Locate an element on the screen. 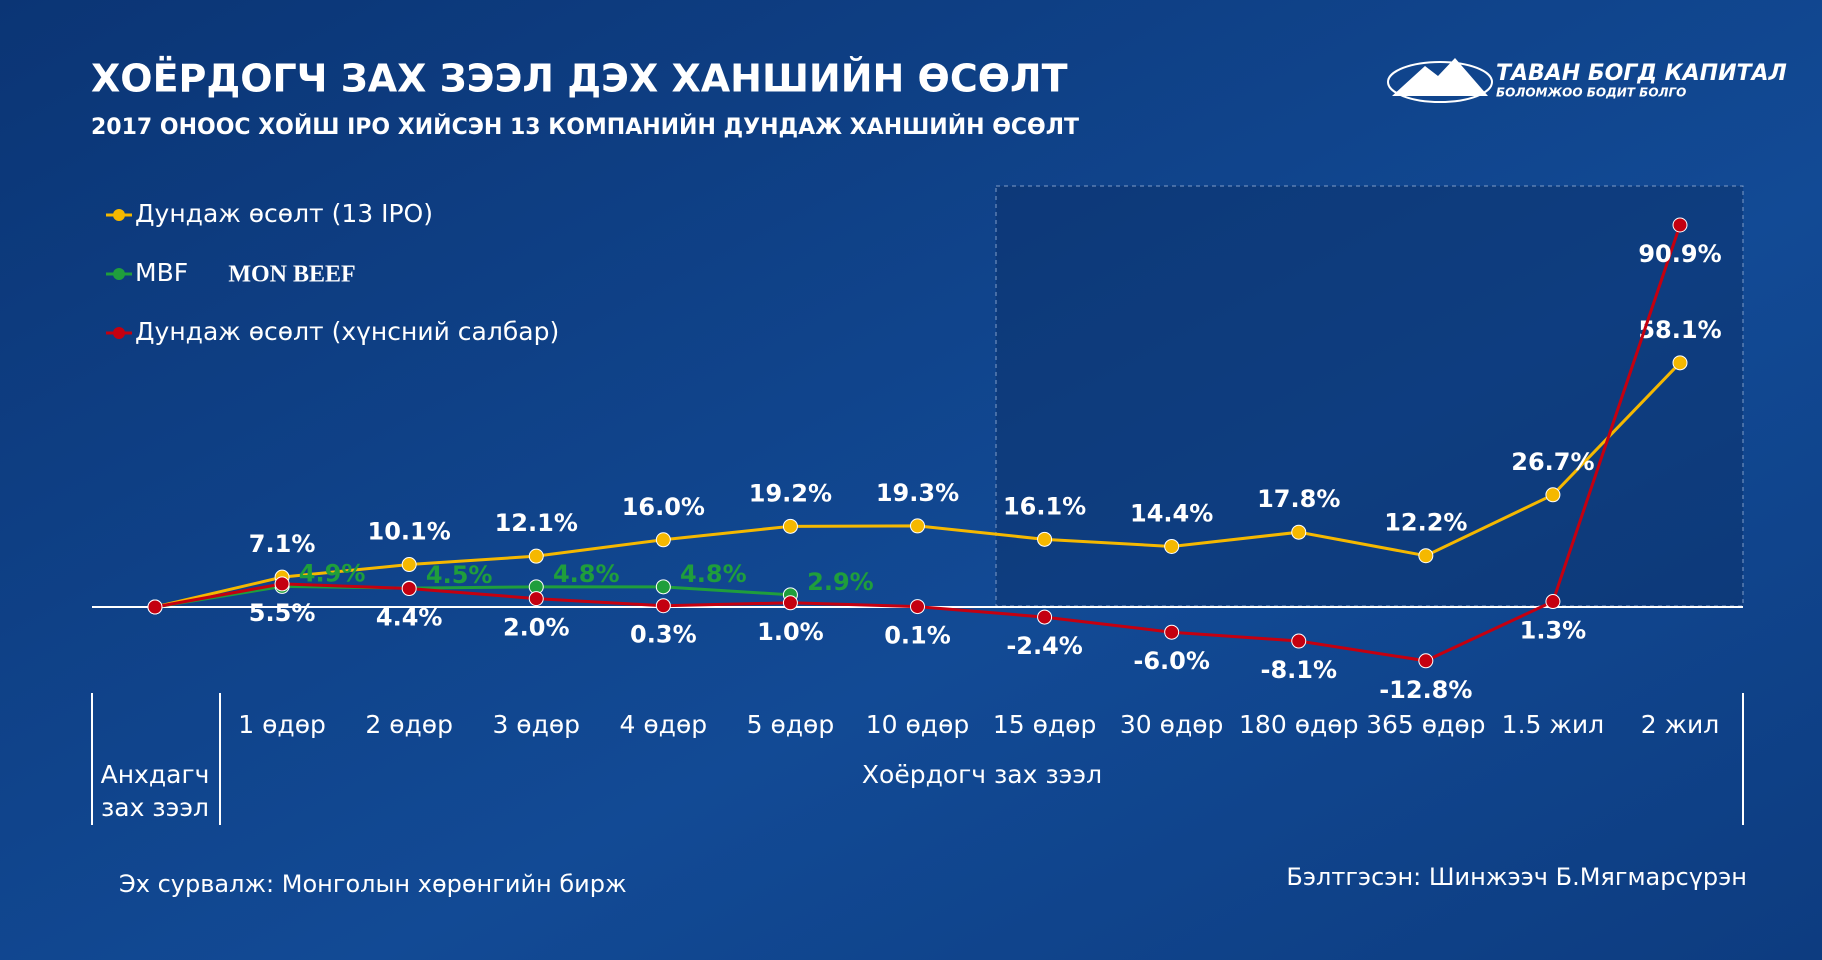 The width and height of the screenshot is (1822, 960). x-tick-label: 180 өдөр is located at coordinates (1298, 724).